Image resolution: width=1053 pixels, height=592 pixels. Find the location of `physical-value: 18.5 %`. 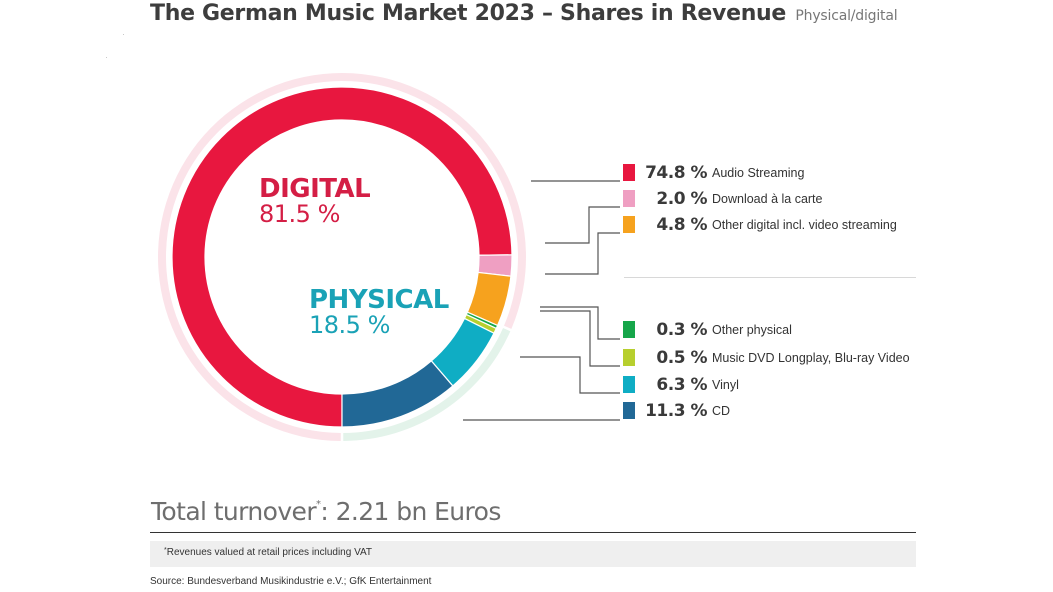

physical-value: 18.5 % is located at coordinates (349, 325).